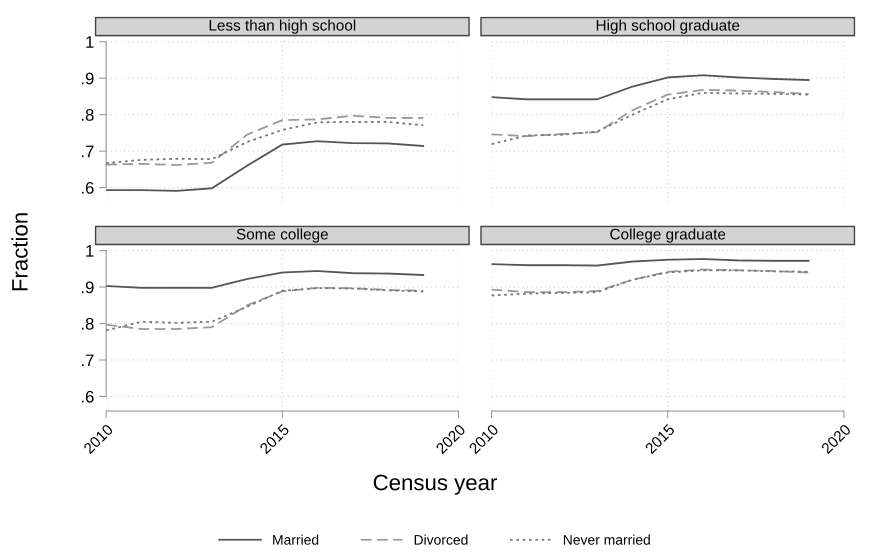 The width and height of the screenshot is (870, 560). Describe the element at coordinates (283, 26) in the screenshot. I see `chart-title: Less than high school` at that location.